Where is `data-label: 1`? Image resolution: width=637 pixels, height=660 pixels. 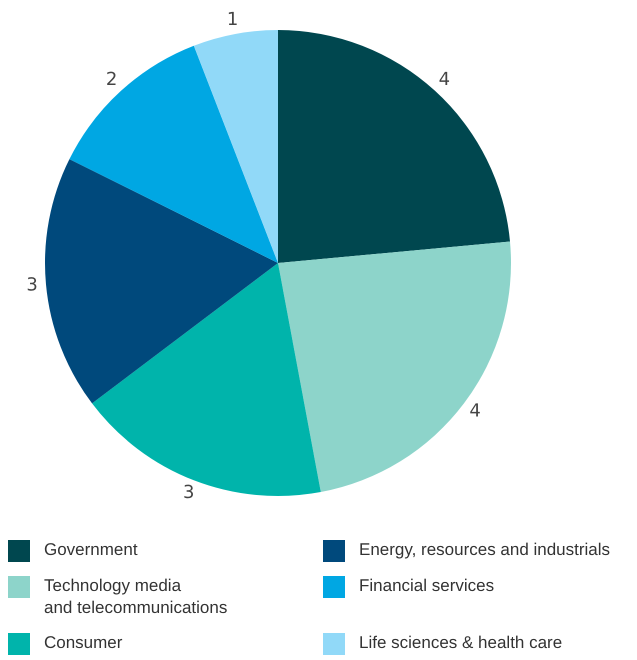
data-label: 1 is located at coordinates (232, 19).